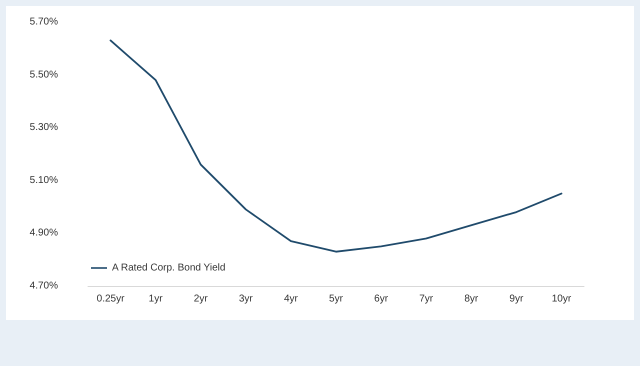  Describe the element at coordinates (381, 299) in the screenshot. I see `x-tick-label: 6yr` at that location.